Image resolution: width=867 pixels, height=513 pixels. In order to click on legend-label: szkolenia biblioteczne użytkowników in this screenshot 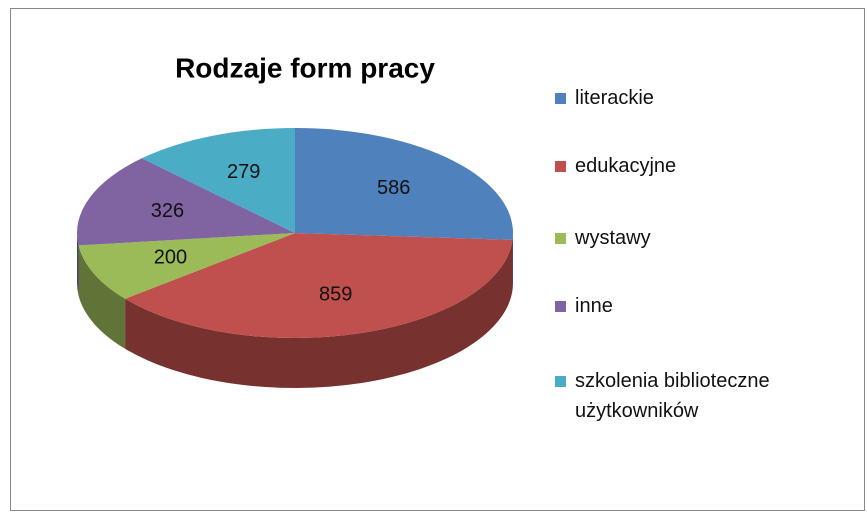, I will do `click(672, 396)`.